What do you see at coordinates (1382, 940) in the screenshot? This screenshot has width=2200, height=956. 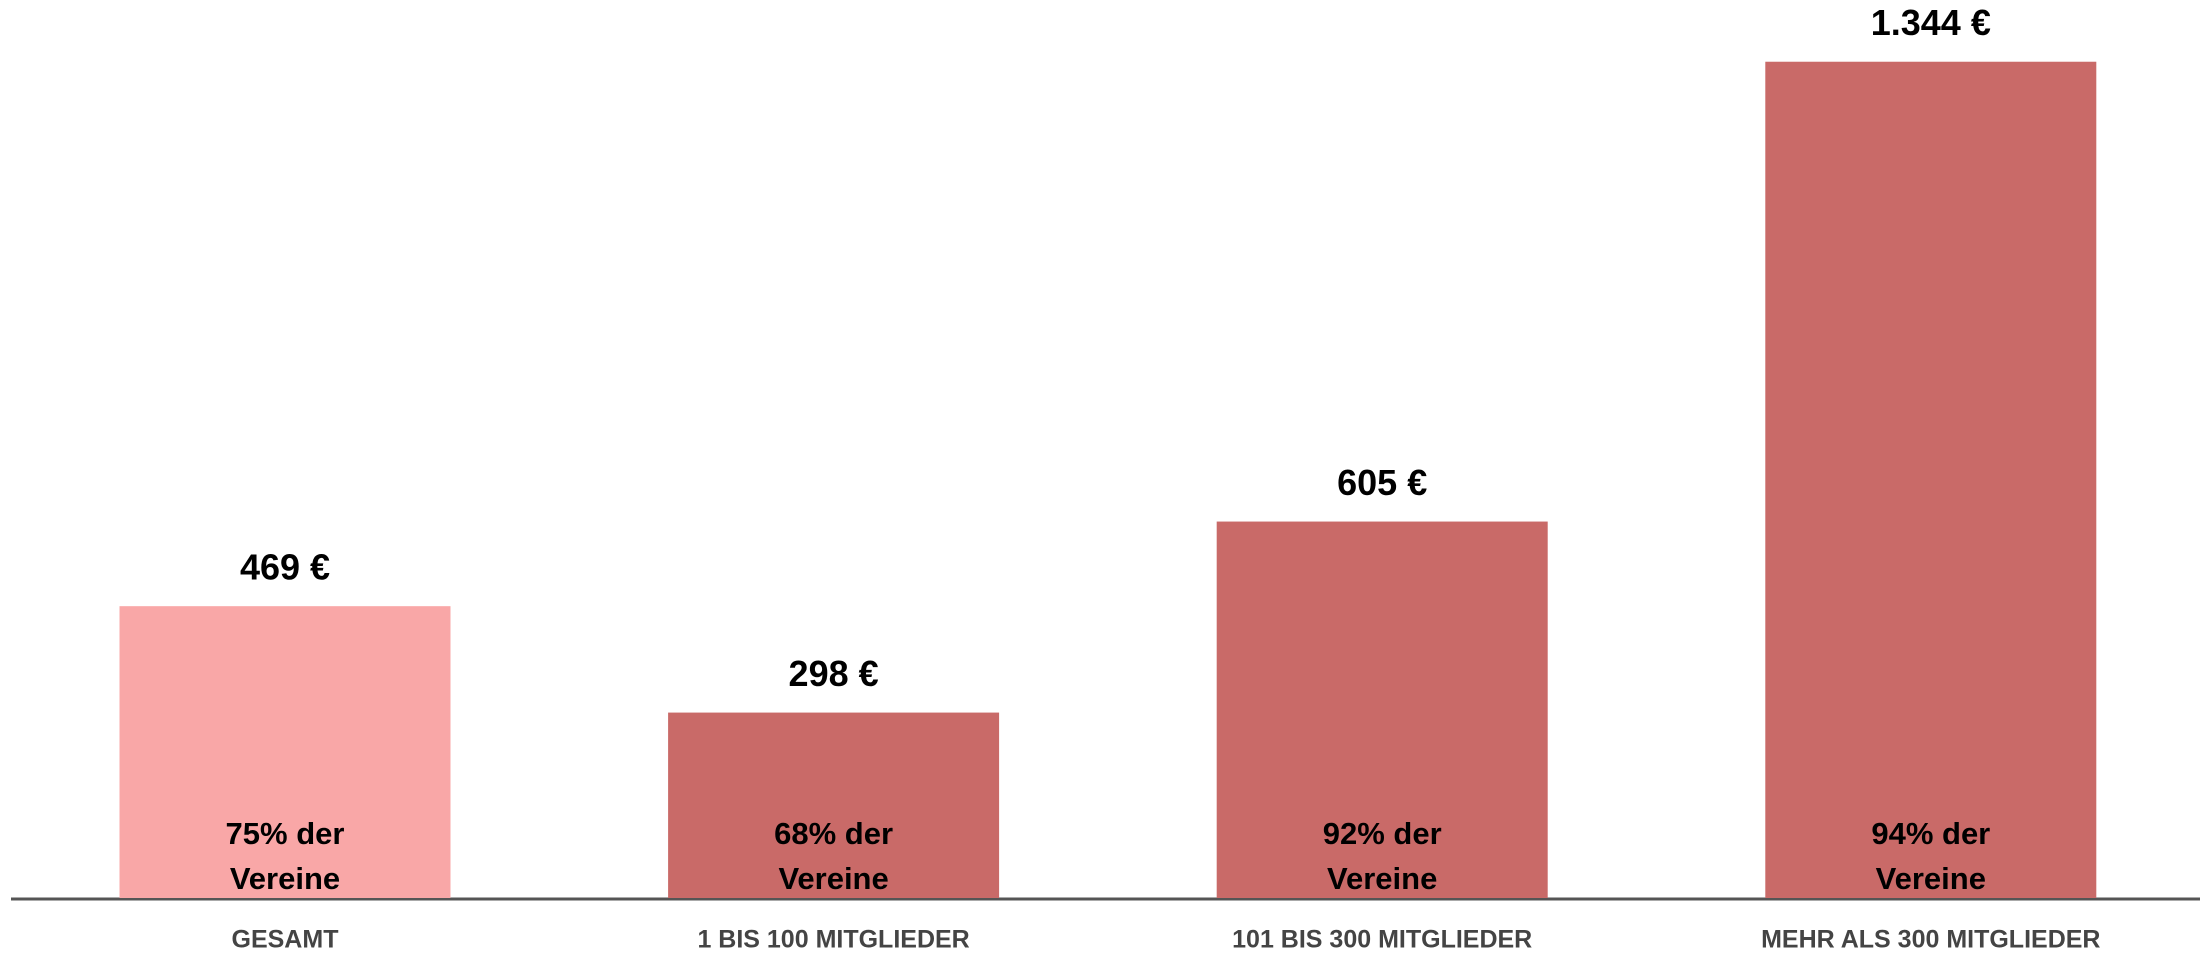 I see `x-tick-label: 101 BIS 300 MITGLIEDER` at bounding box center [1382, 940].